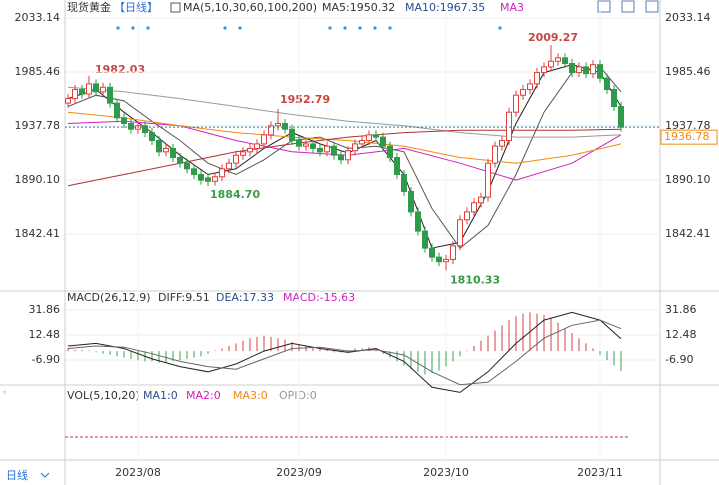  Describe the element at coordinates (45, 475) in the screenshot. I see `period-dropdown-icon` at that location.